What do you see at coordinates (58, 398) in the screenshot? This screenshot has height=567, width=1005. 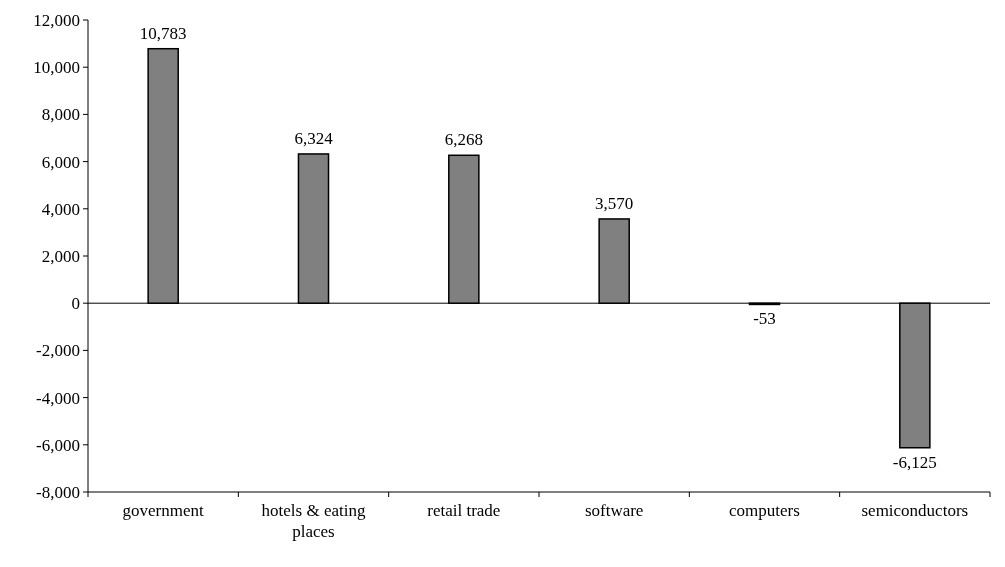 I see `y-tick-label: -4,000` at bounding box center [58, 398].